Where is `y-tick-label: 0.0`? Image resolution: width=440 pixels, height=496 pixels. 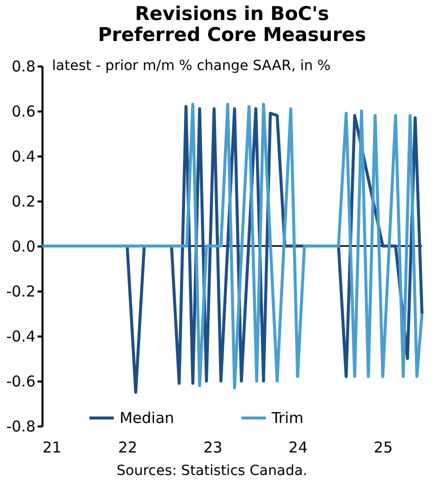 y-tick-label: 0.0 is located at coordinates (24, 247).